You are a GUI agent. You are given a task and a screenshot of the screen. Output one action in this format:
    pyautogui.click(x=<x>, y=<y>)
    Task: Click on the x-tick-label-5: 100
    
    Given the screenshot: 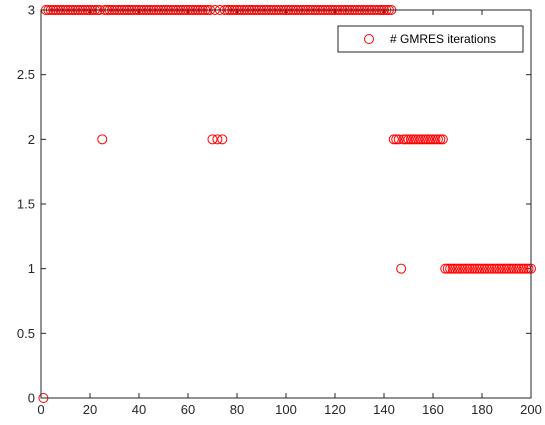 What is the action you would take?
    pyautogui.click(x=286, y=409)
    